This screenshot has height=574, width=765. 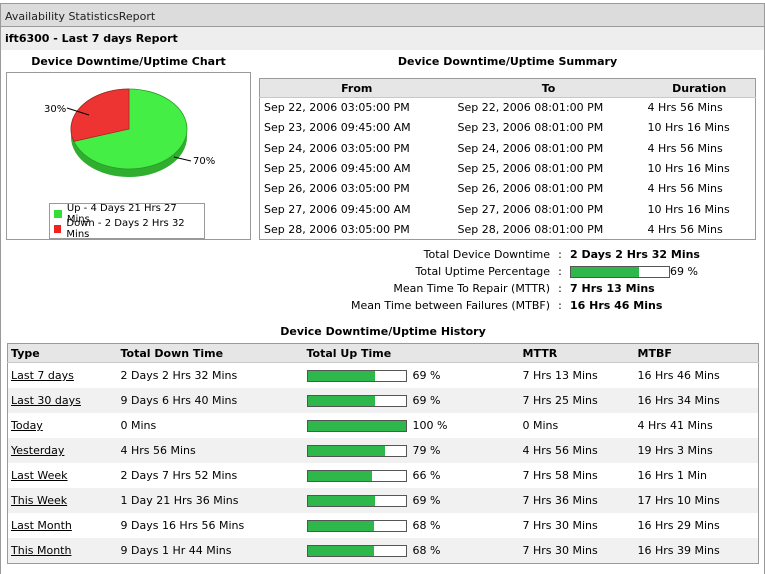 I want to click on stat-value: 2 Days 2 Hrs 32 Mins, so click(x=635, y=254).